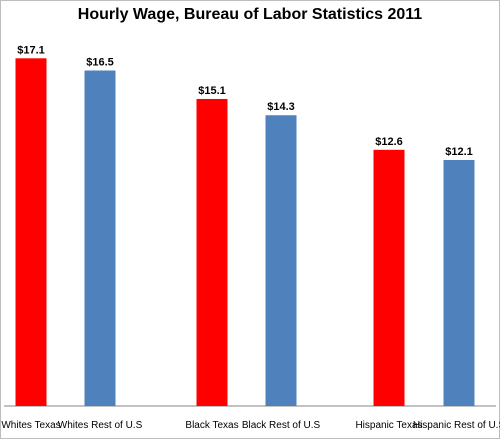  I want to click on x-tick-label: Whites Rest of U.S, so click(100, 425).